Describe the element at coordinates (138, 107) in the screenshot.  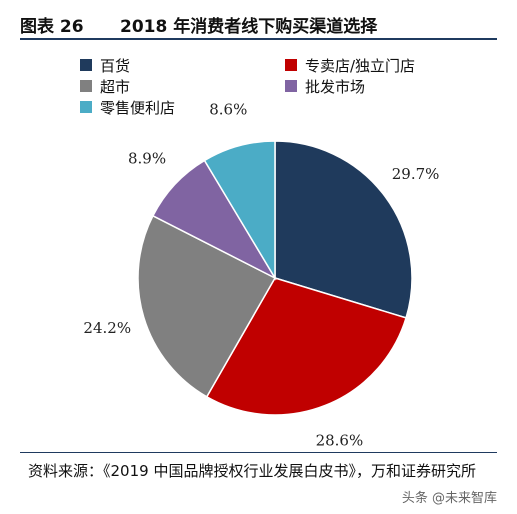
I see `legend-label: 零售便利店` at that location.